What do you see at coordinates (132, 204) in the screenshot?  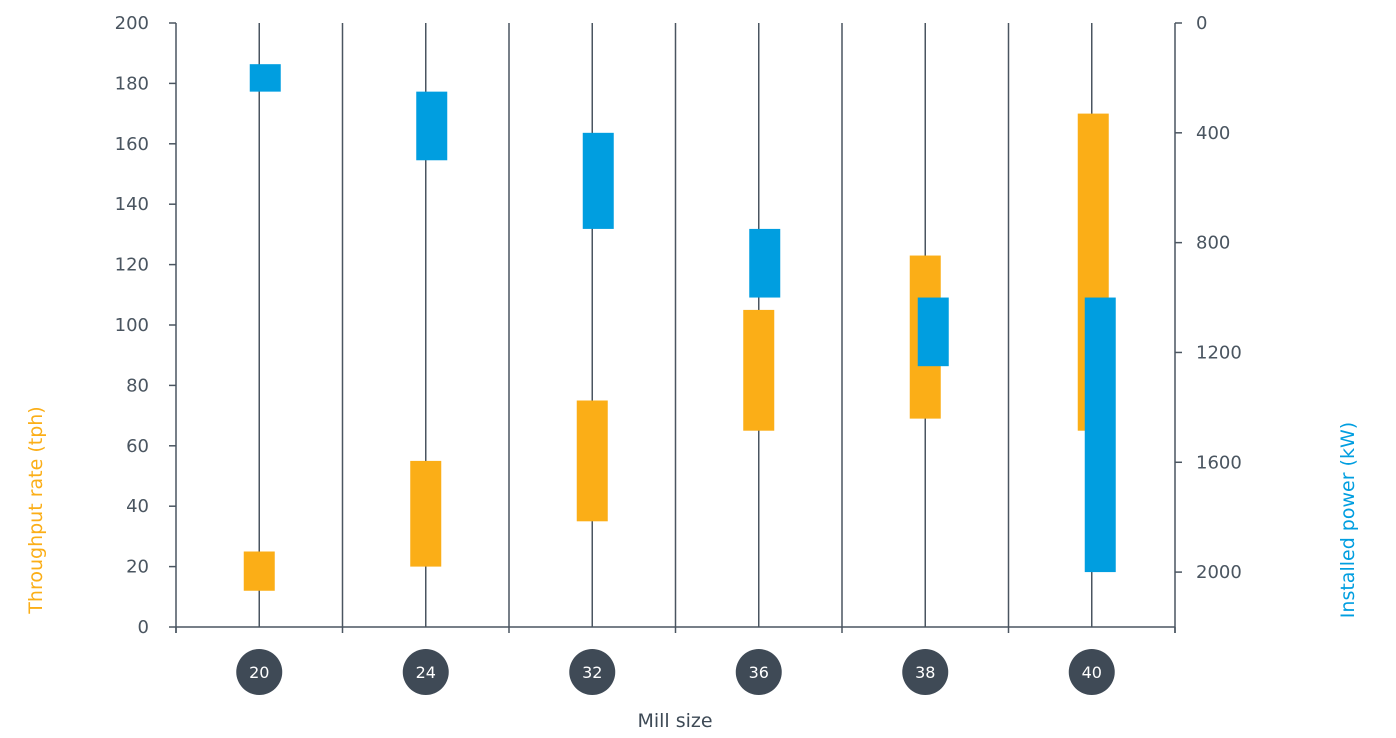 I see `y-axis-left-tick-label: 140` at bounding box center [132, 204].